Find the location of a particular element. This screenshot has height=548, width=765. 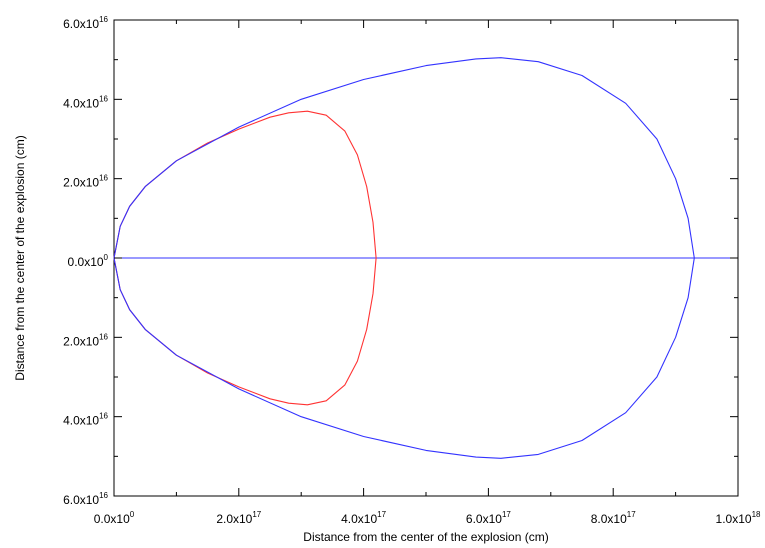

y-tick-label: 0.0x100 is located at coordinates (88, 261).